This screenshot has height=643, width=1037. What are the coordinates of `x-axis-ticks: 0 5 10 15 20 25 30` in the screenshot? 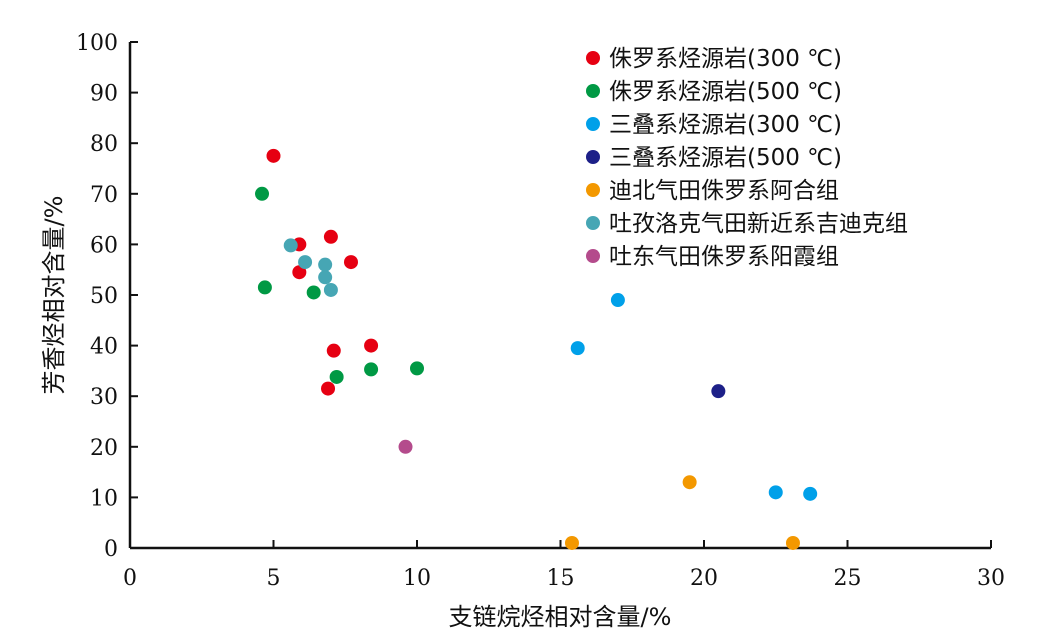 It's located at (564, 565).